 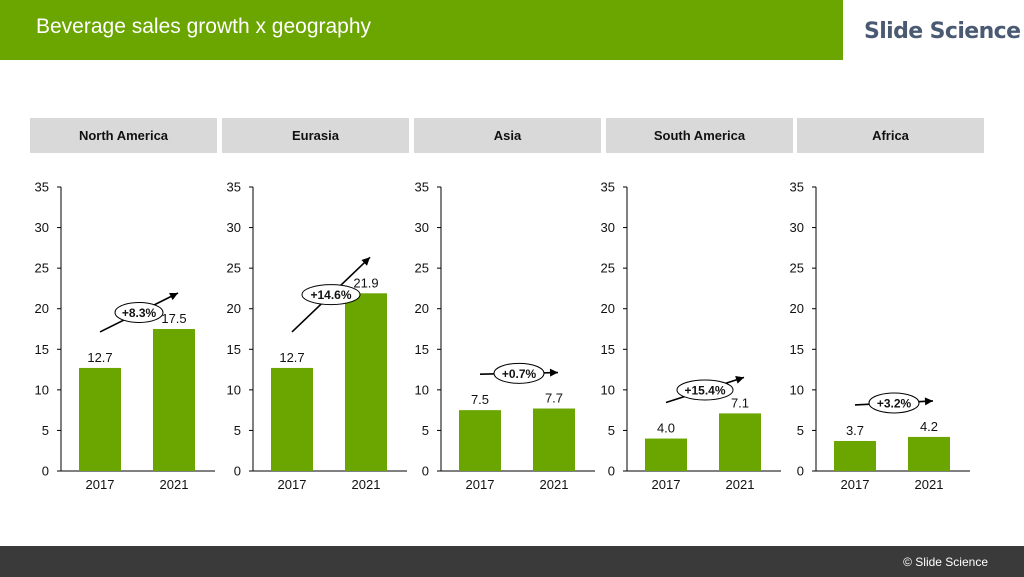 What do you see at coordinates (890, 135) in the screenshot?
I see `region-header-africa: Africa` at bounding box center [890, 135].